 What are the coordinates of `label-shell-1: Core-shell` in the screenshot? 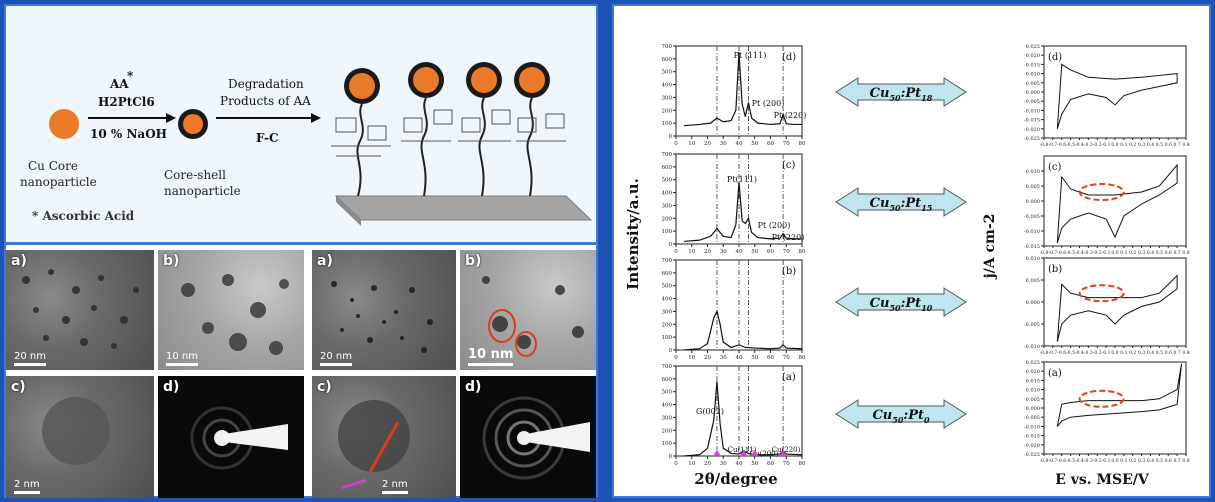 It's located at (195, 175).